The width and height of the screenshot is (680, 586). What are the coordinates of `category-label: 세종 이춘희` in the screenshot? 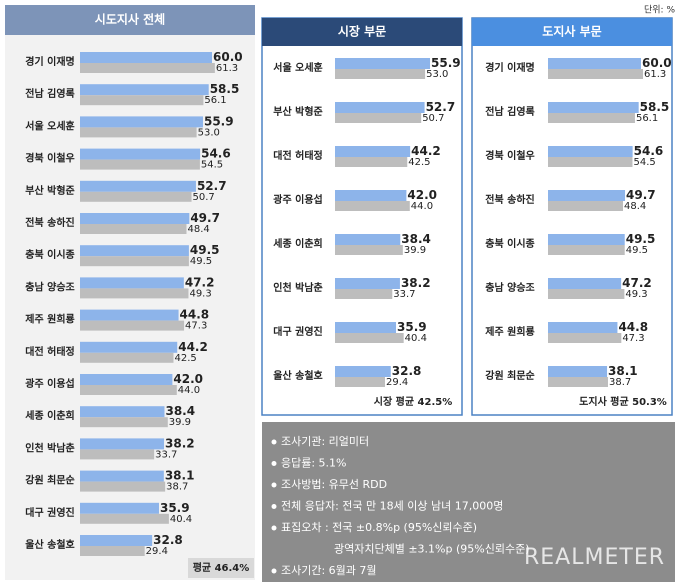 It's located at (297, 243).